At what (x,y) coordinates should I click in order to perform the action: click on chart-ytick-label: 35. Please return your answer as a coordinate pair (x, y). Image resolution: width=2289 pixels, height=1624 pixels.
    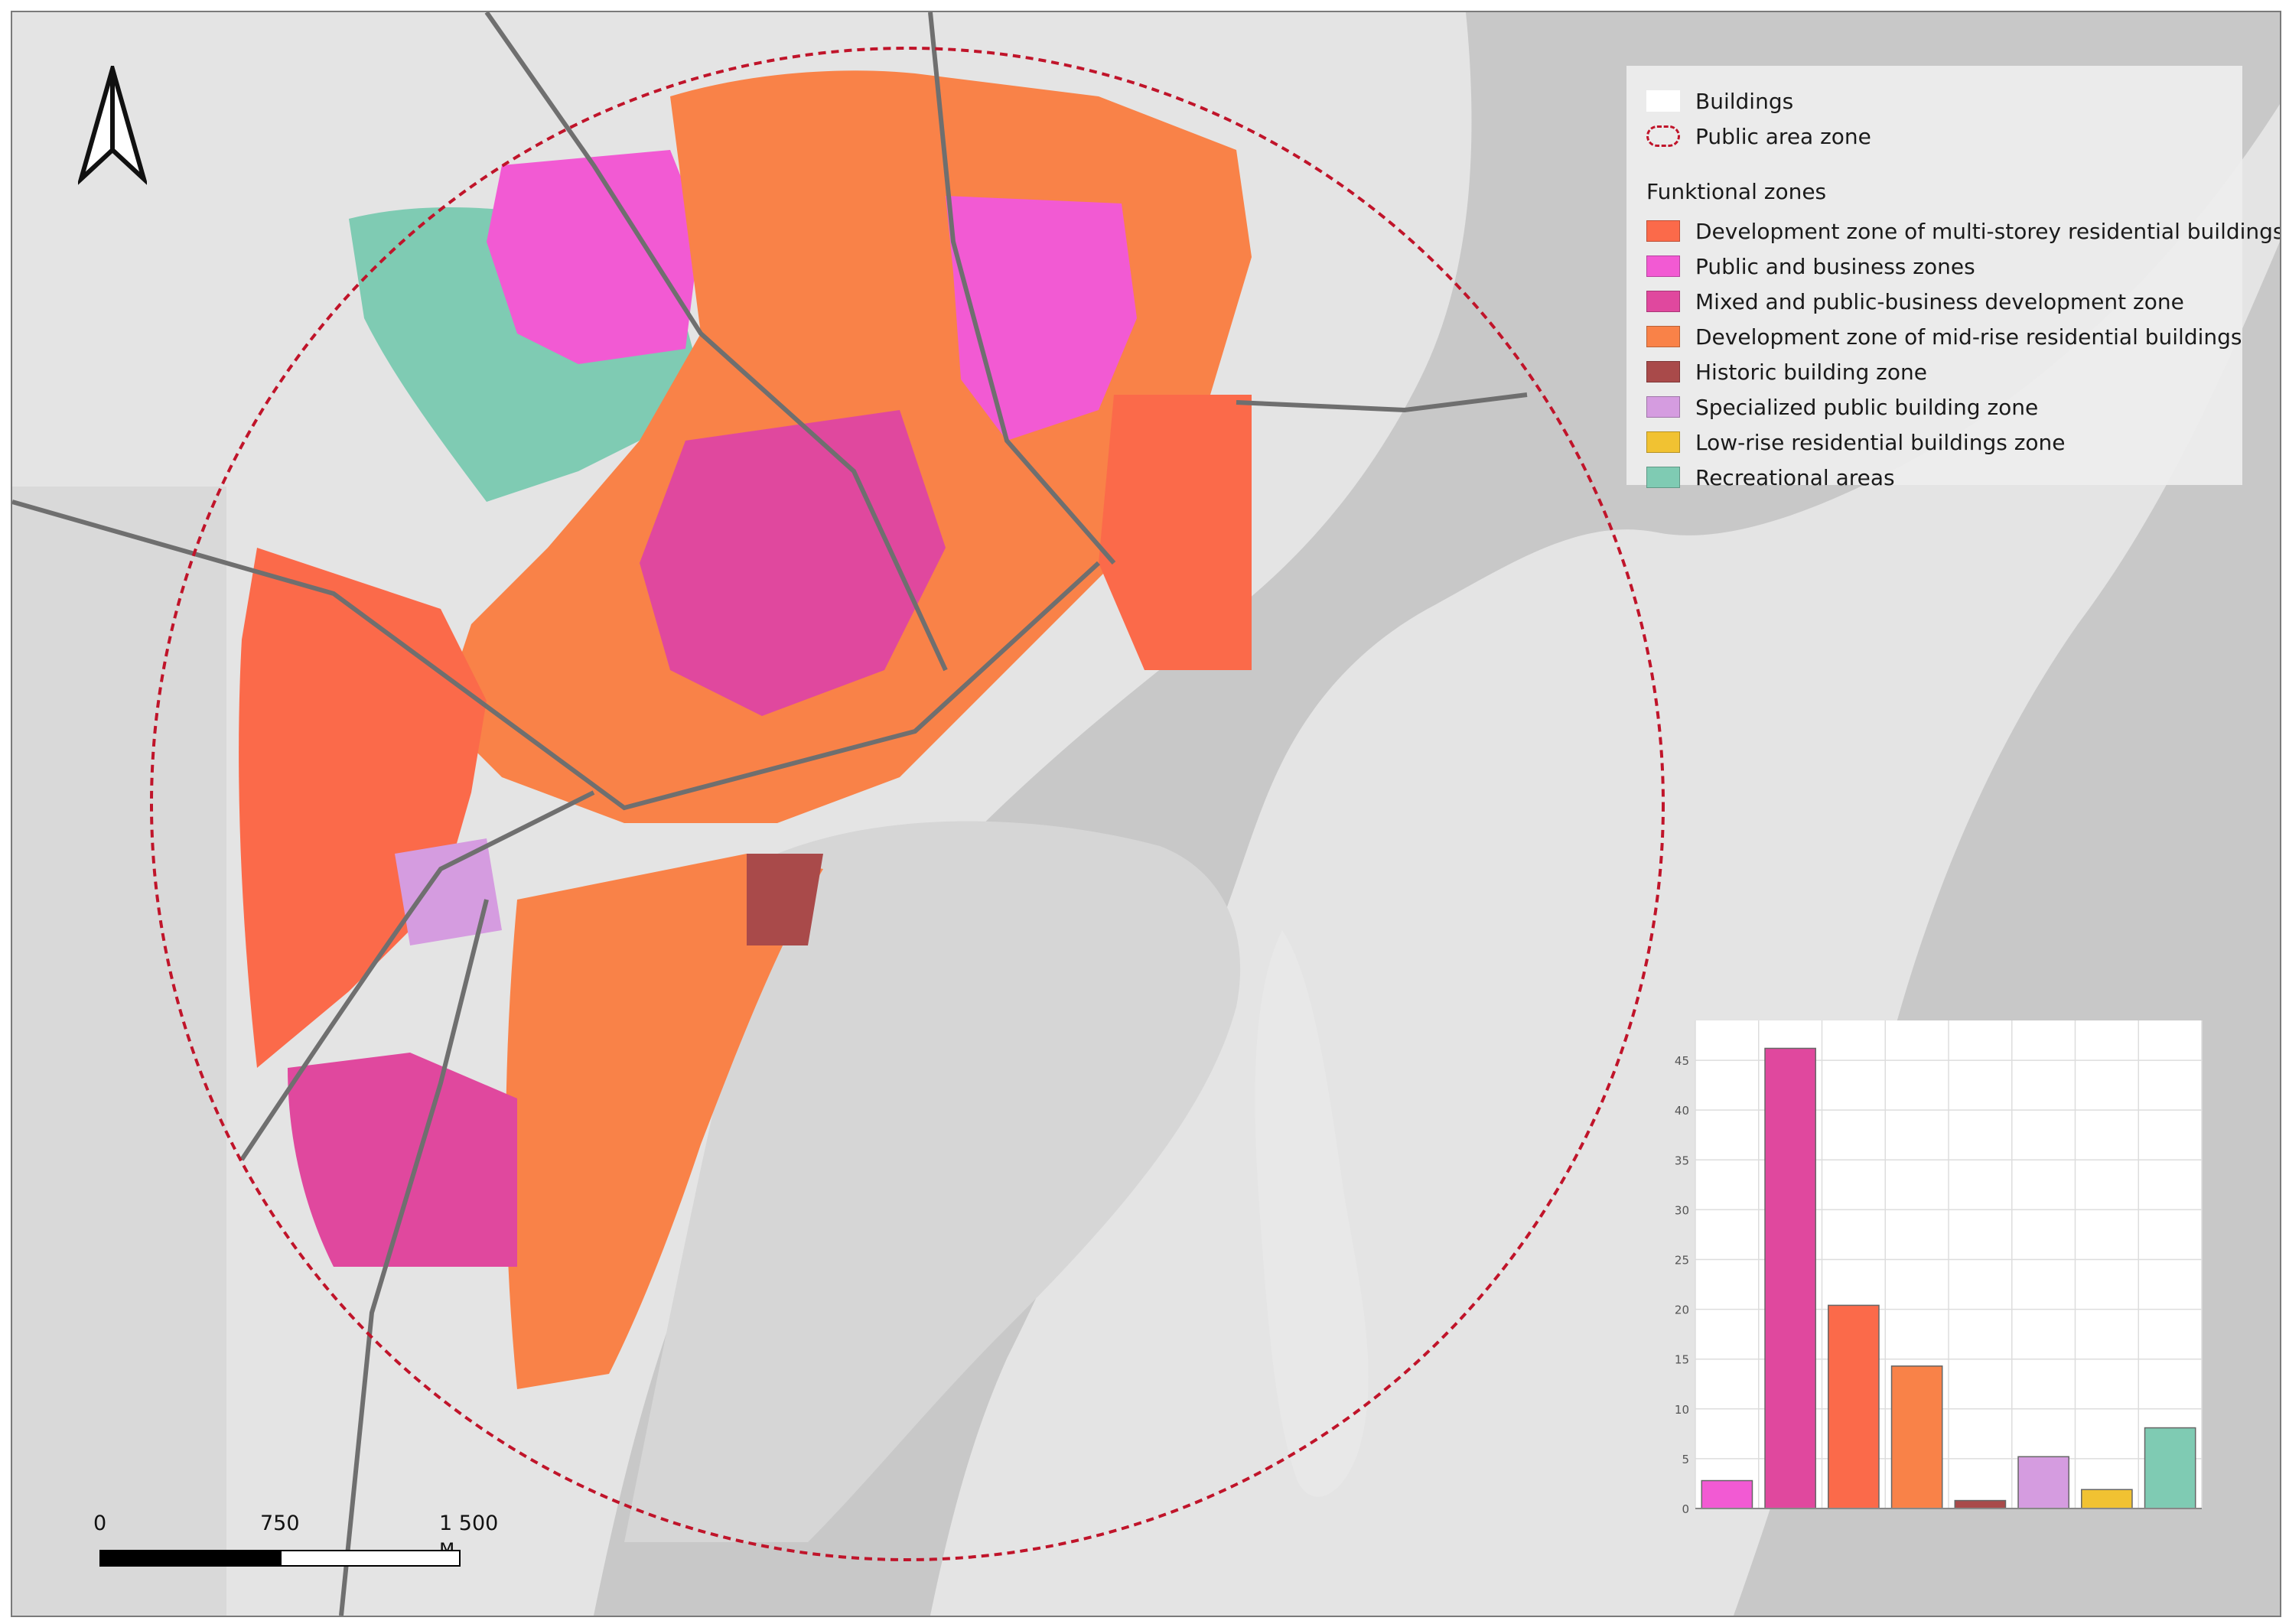
    Looking at the image, I should click on (1682, 1160).